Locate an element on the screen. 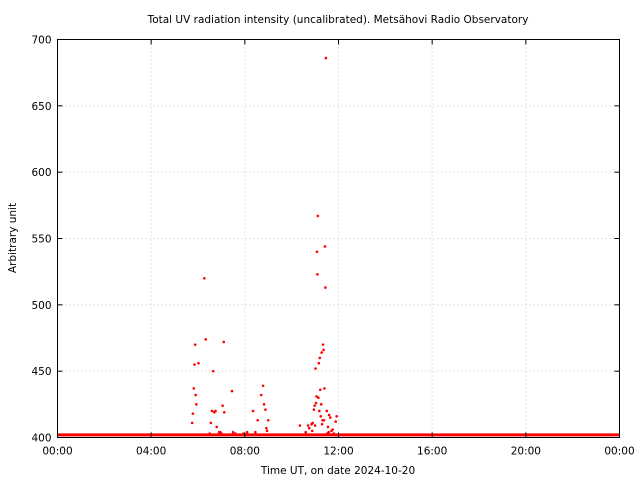  y-tick-label: 450 is located at coordinates (41, 372).